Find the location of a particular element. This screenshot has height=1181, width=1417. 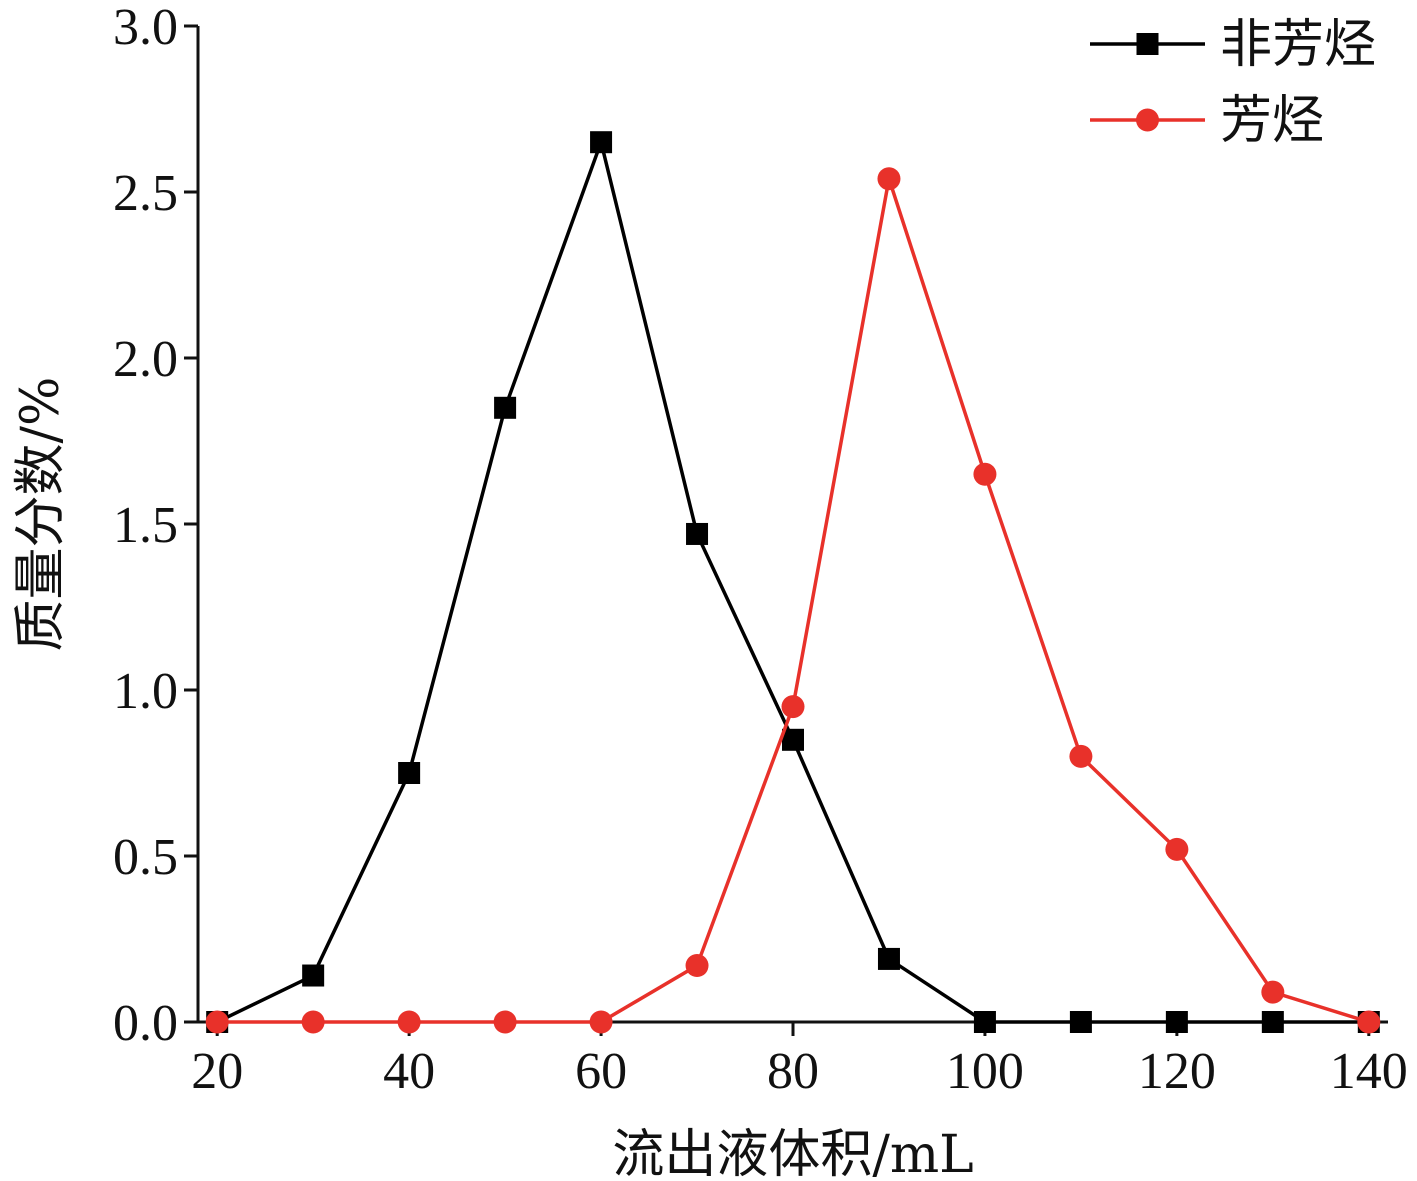

y-tick-label: 0.5 is located at coordinates (145, 857).